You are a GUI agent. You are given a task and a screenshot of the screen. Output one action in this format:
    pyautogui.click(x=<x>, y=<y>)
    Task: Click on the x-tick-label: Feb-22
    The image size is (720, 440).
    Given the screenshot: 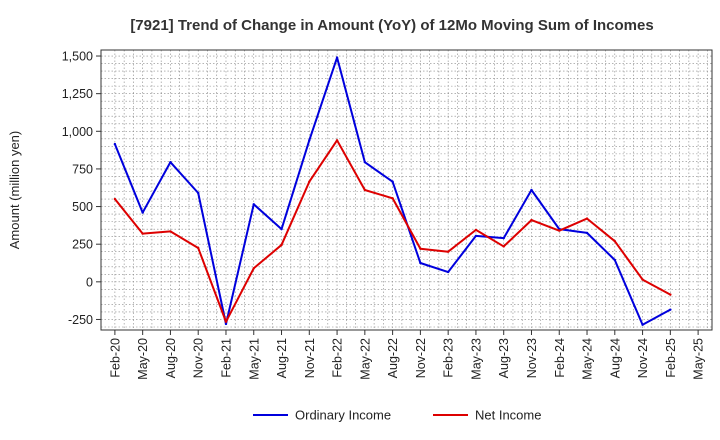 What is the action you would take?
    pyautogui.click(x=338, y=358)
    